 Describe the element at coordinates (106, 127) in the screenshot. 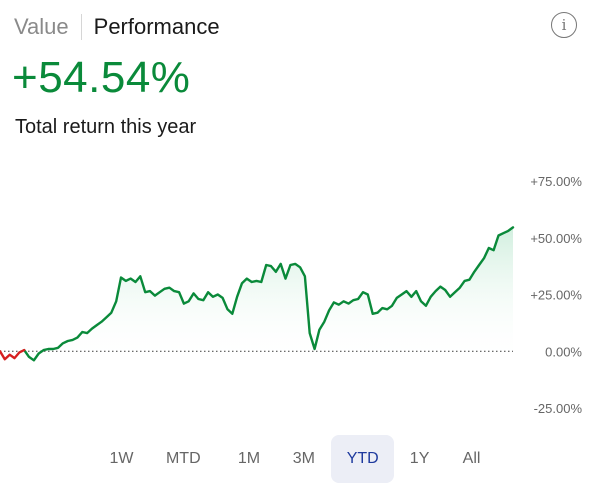

I see `total-return-caption: Total return this year` at that location.